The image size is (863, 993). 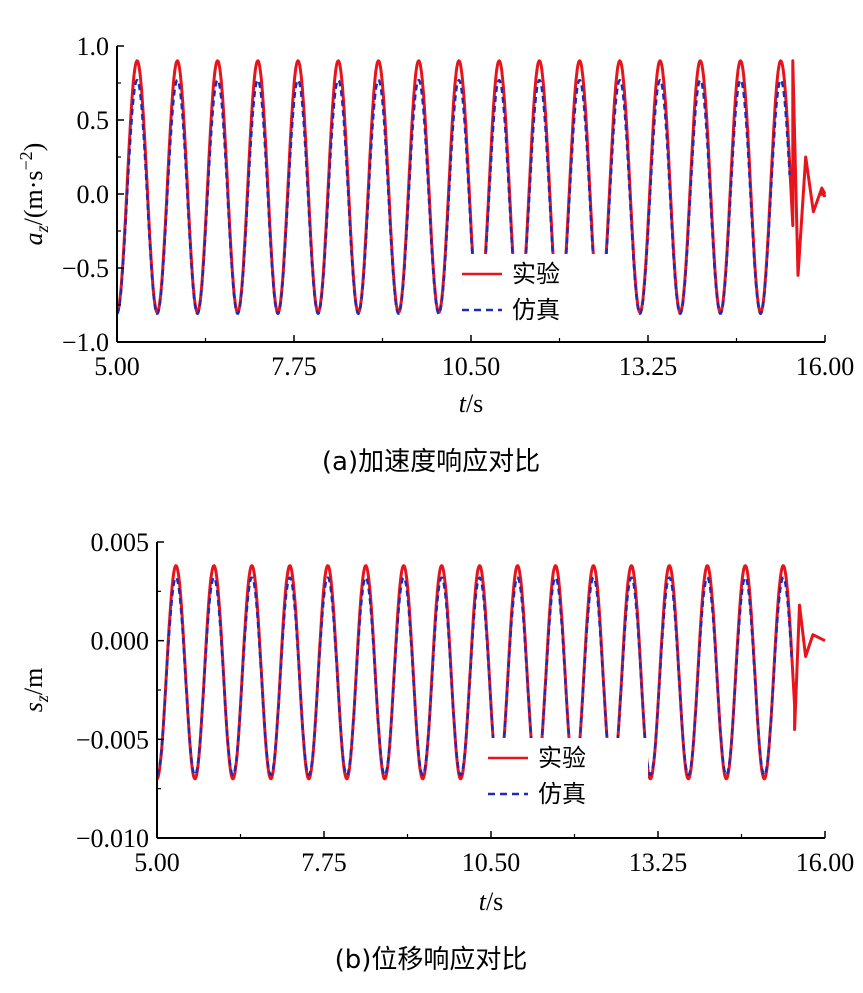 I want to click on y-tick-label: −0.010, so click(x=112, y=838).